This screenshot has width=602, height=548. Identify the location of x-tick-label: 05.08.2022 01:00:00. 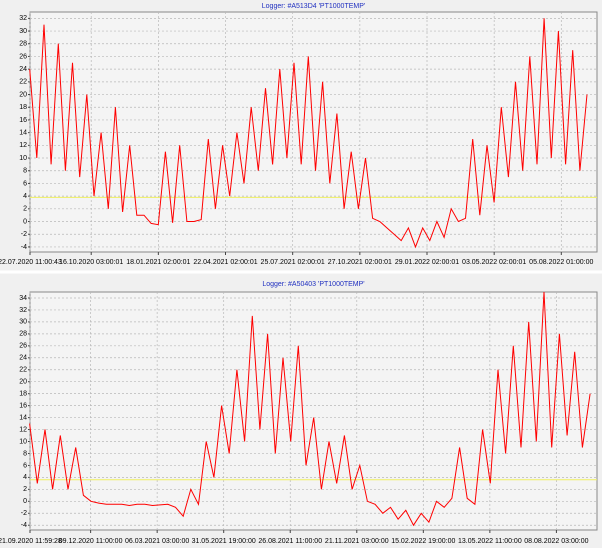
(561, 262).